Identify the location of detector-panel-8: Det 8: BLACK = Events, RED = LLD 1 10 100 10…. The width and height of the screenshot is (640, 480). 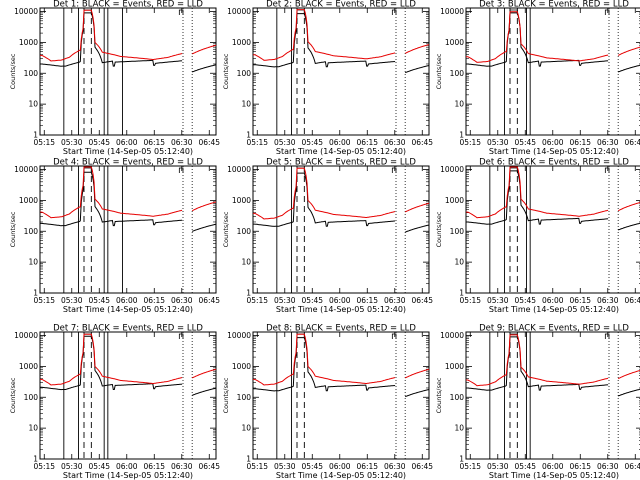
(327, 402).